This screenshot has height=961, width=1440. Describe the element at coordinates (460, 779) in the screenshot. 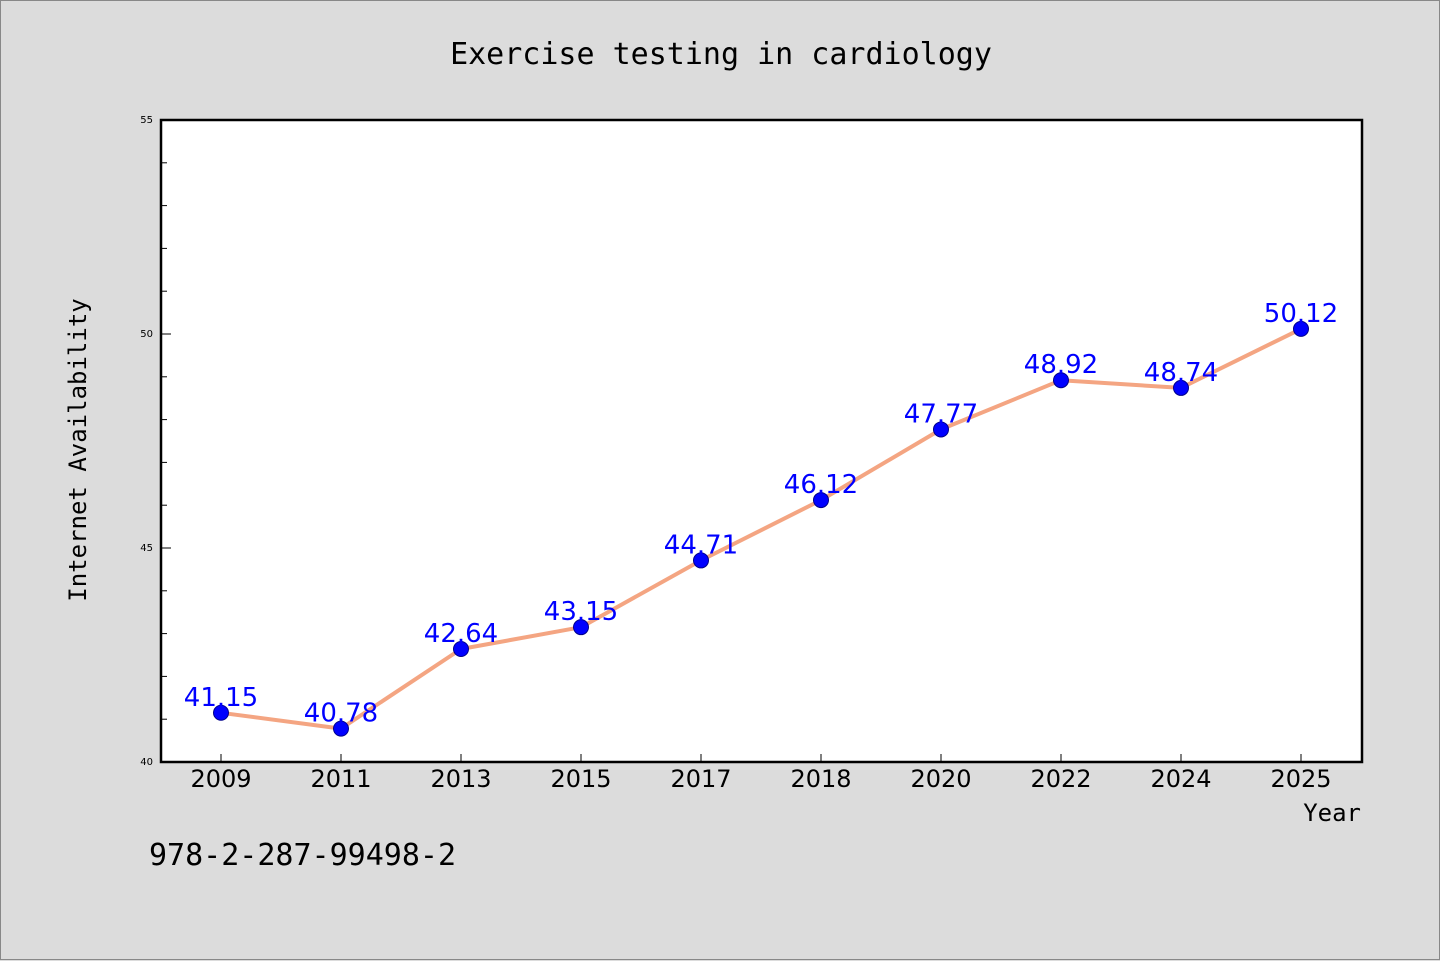

I see `x-tick-label: 2013` at that location.